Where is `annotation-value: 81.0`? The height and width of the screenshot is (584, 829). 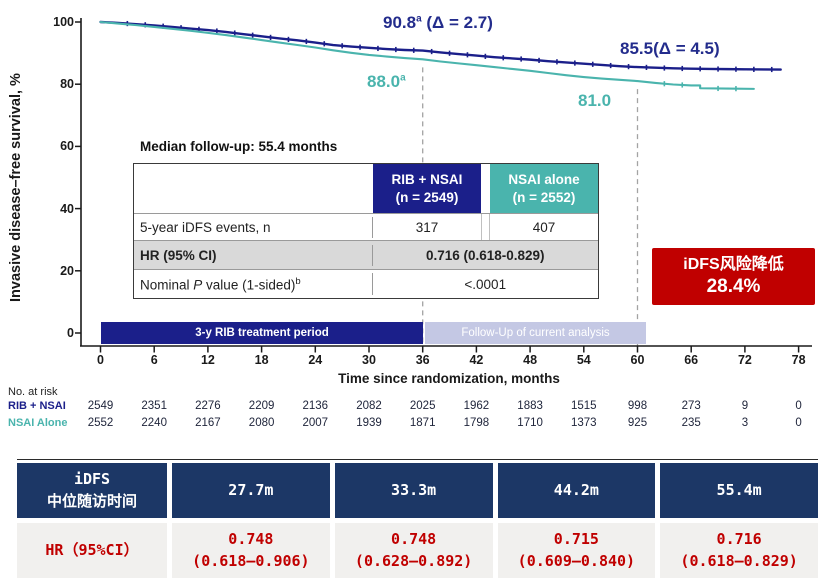 annotation-value: 81.0 is located at coordinates (595, 100).